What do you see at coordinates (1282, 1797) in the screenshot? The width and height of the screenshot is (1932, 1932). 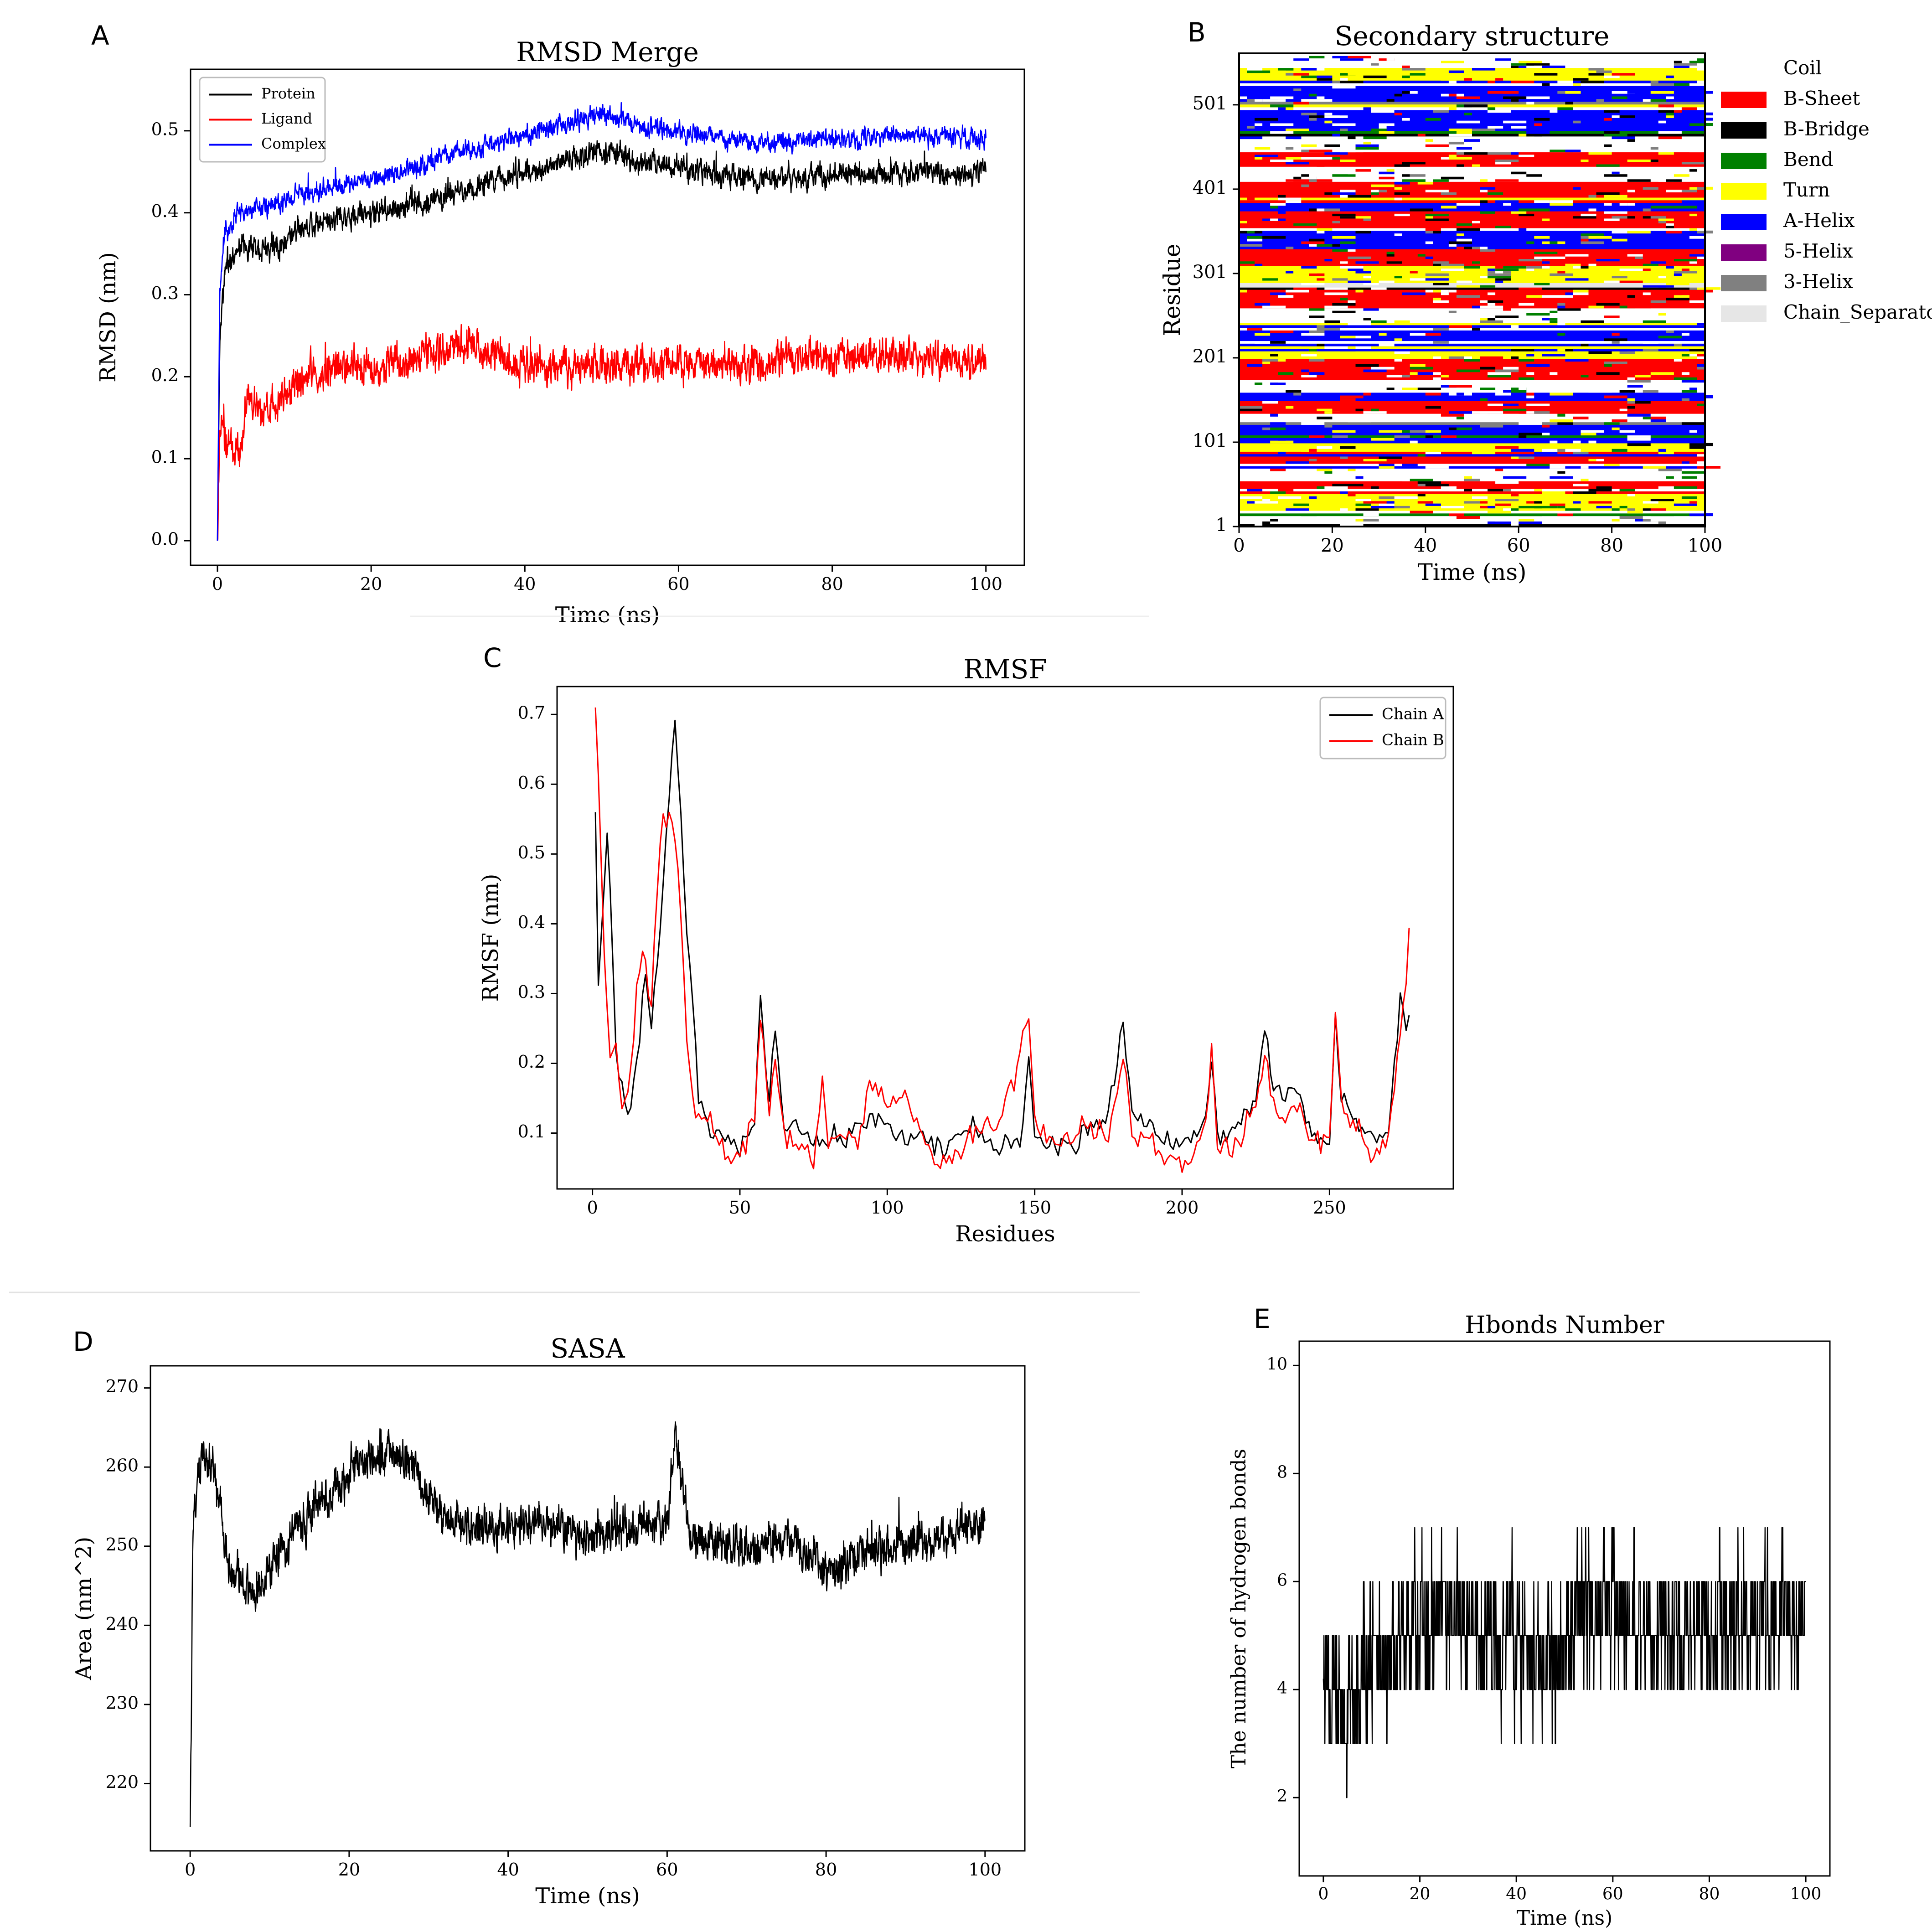 I see `y-tick-label: 2` at bounding box center [1282, 1797].